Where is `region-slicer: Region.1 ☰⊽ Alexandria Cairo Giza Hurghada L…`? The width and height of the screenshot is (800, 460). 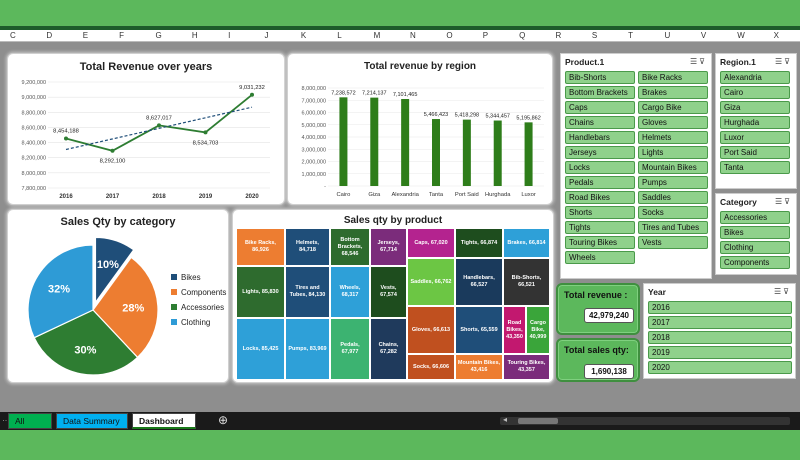
region-slicer: Region.1 ☰⊽ Alexandria Cairo Giza Hurghada L… is located at coordinates (756, 121).